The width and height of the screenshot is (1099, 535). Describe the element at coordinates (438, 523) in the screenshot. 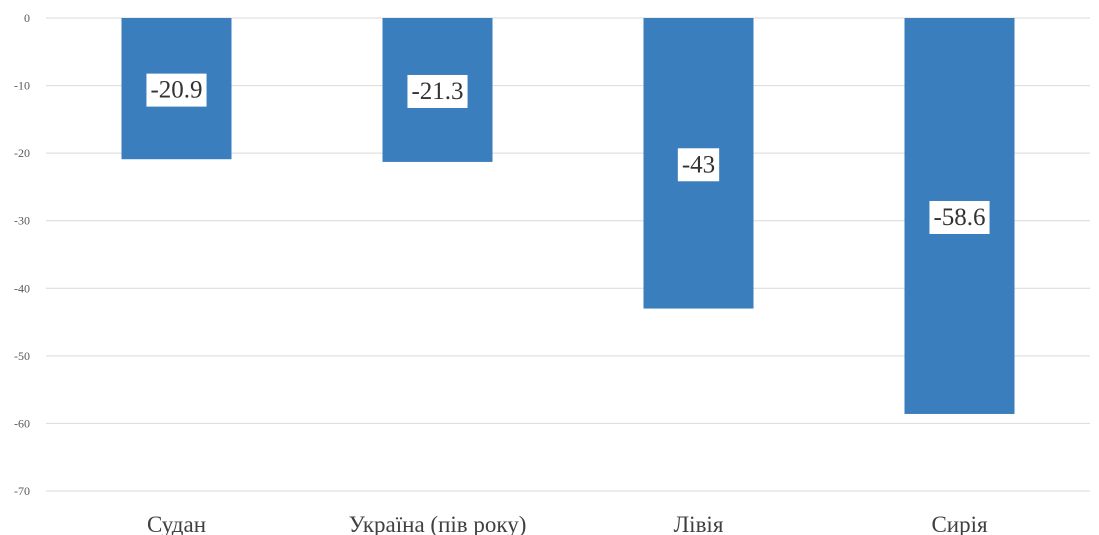

I see `x-tick-label: Україна (пів року)` at that location.